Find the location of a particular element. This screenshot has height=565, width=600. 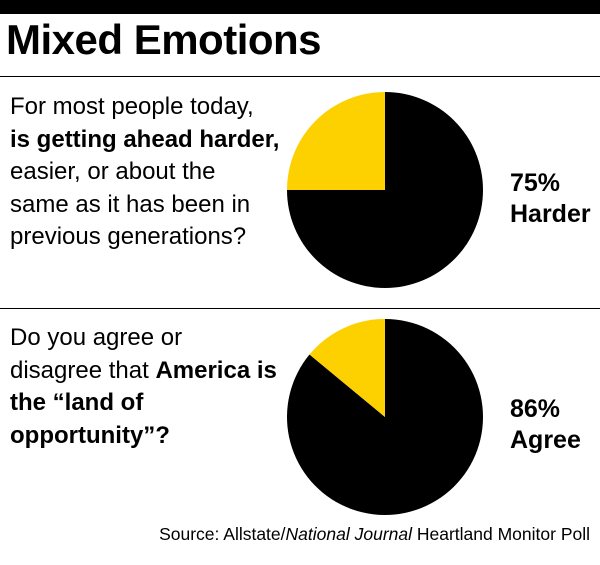

result-agree-label: Agree is located at coordinates (545, 440).